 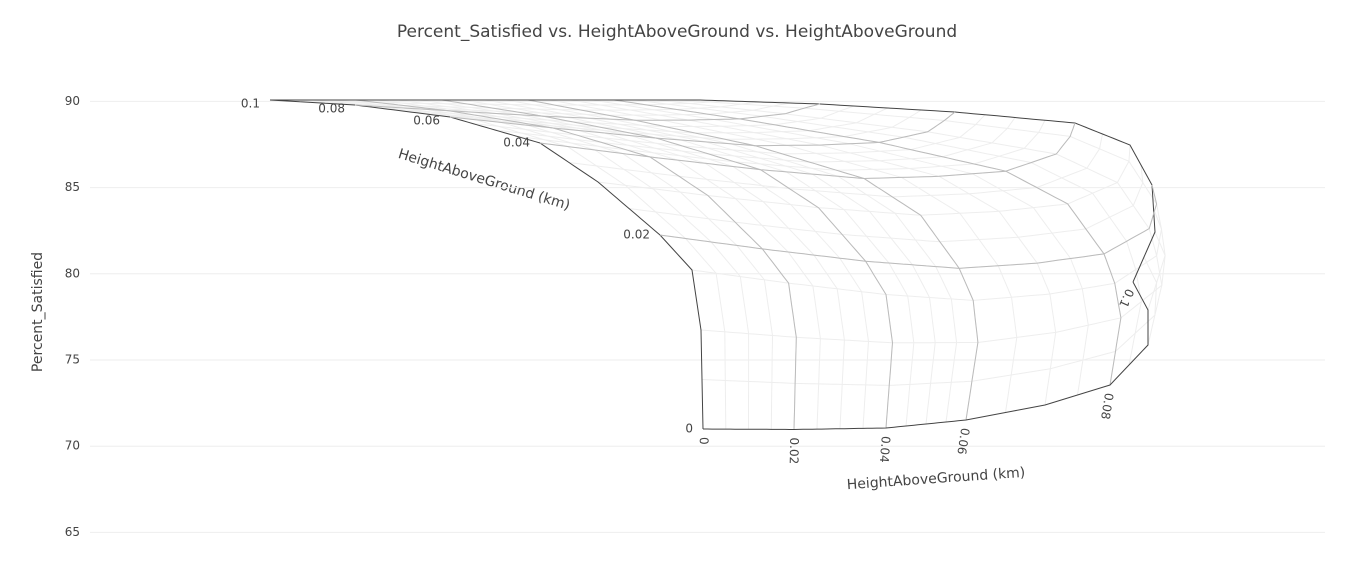 I want to click on y-tick-label: 65, so click(x=72, y=532).